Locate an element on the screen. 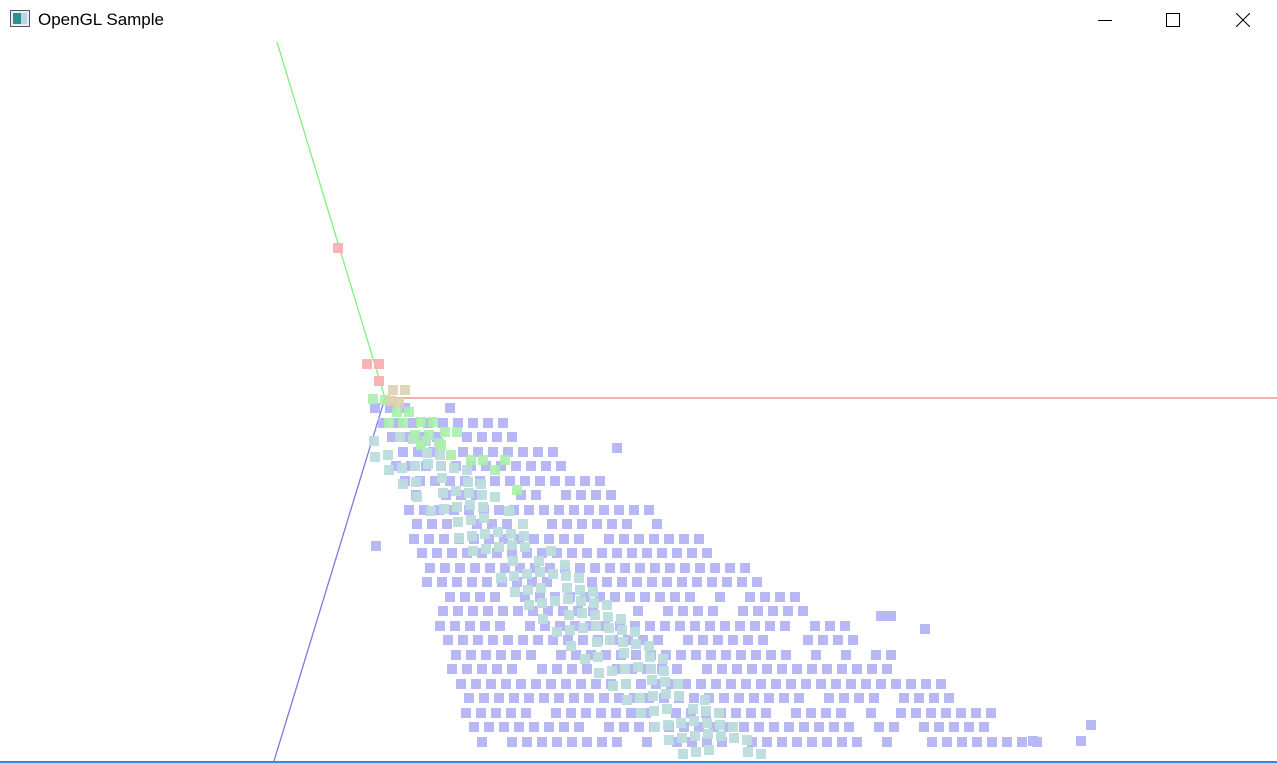  close-button is located at coordinates (1243, 20).